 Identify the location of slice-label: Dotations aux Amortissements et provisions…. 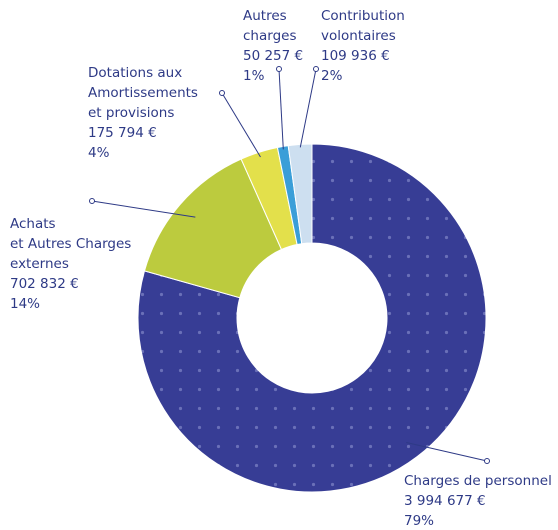
(143, 113).